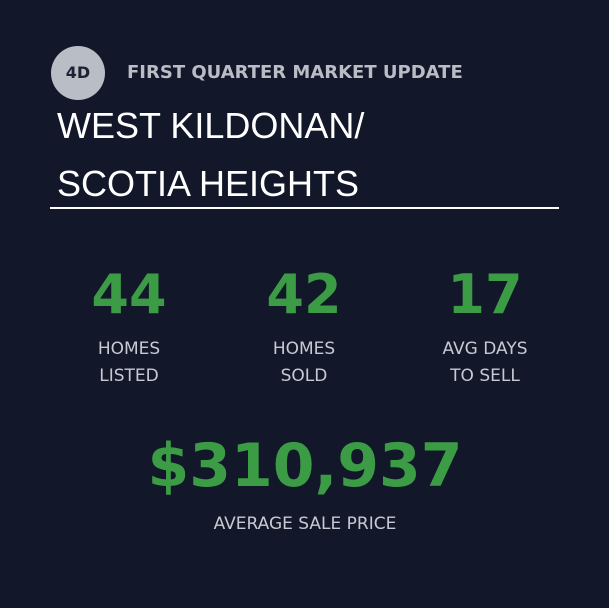 The height and width of the screenshot is (608, 609). What do you see at coordinates (78, 73) in the screenshot?
I see `badge: 4D` at bounding box center [78, 73].